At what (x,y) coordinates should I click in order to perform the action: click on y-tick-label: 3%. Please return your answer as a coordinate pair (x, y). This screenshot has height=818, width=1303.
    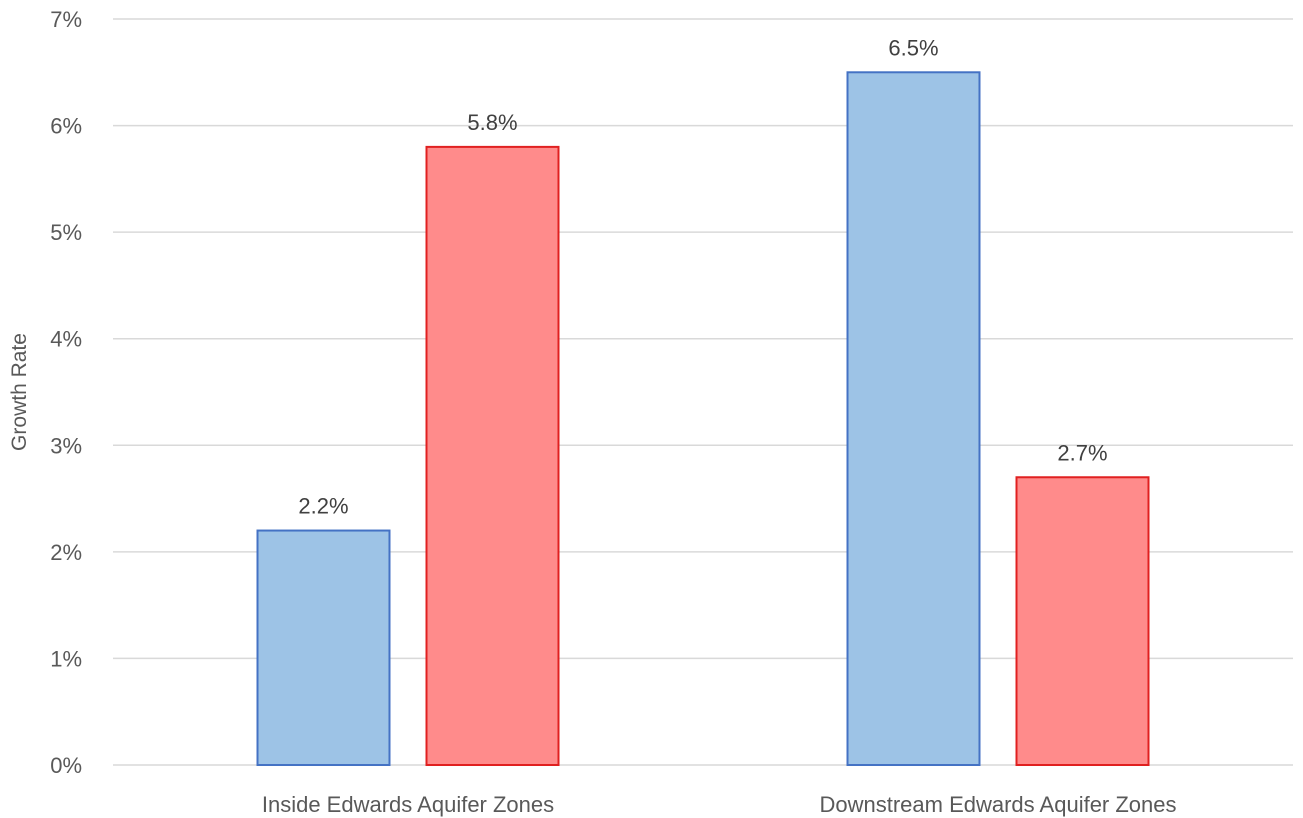
    Looking at the image, I should click on (66, 445).